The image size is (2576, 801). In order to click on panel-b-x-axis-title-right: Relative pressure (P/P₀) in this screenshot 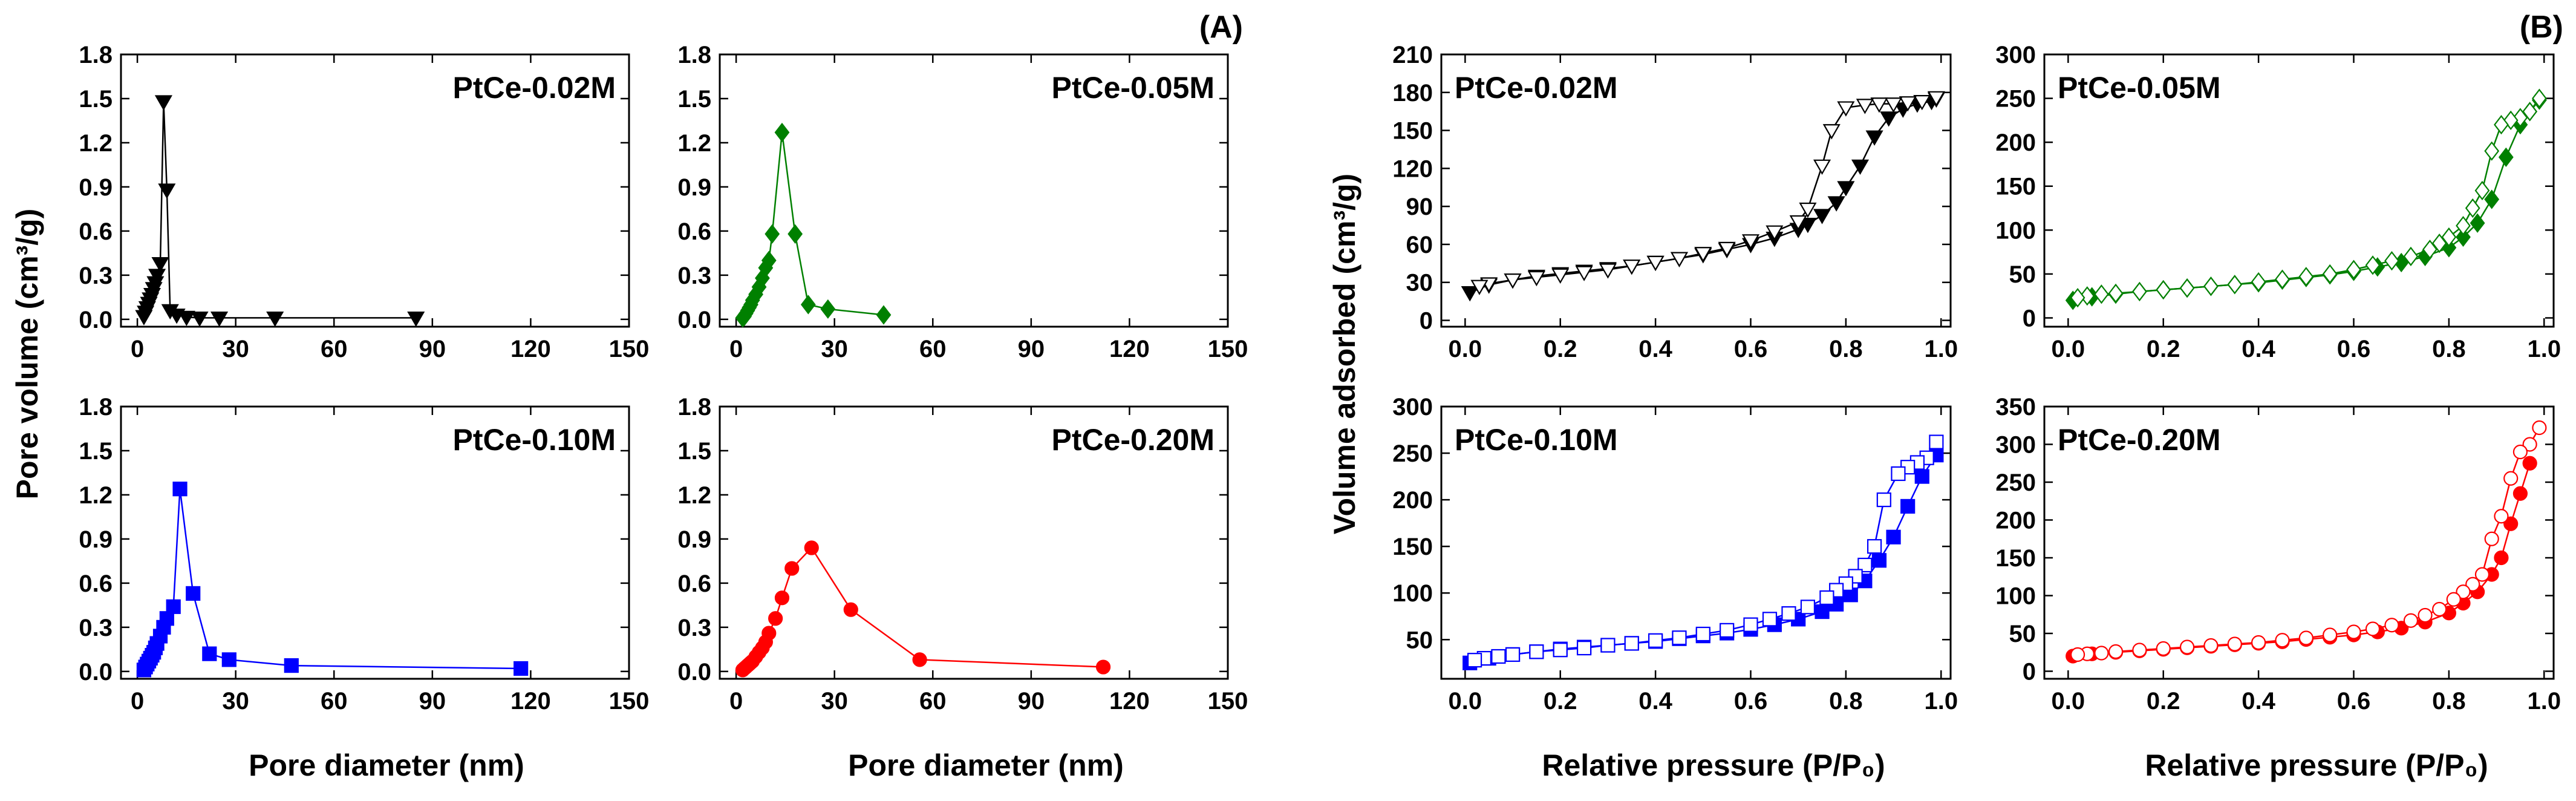, I will do `click(2316, 765)`.